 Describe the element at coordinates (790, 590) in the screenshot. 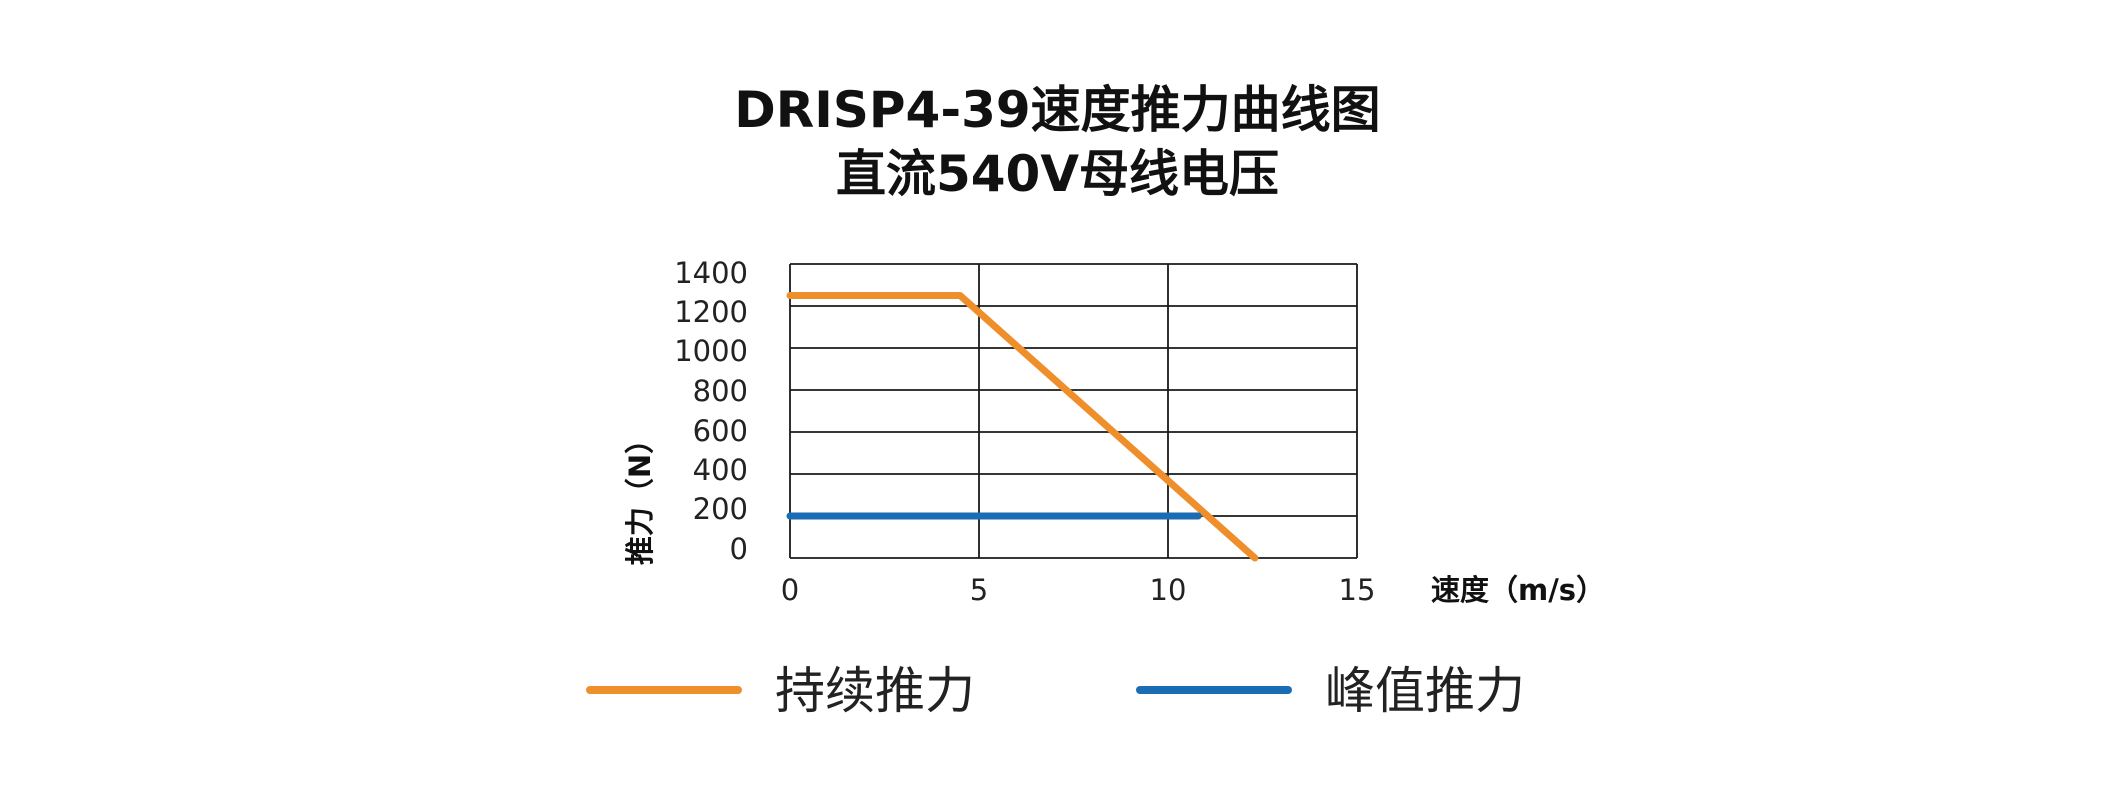

I see `x-tick-label: 0` at that location.